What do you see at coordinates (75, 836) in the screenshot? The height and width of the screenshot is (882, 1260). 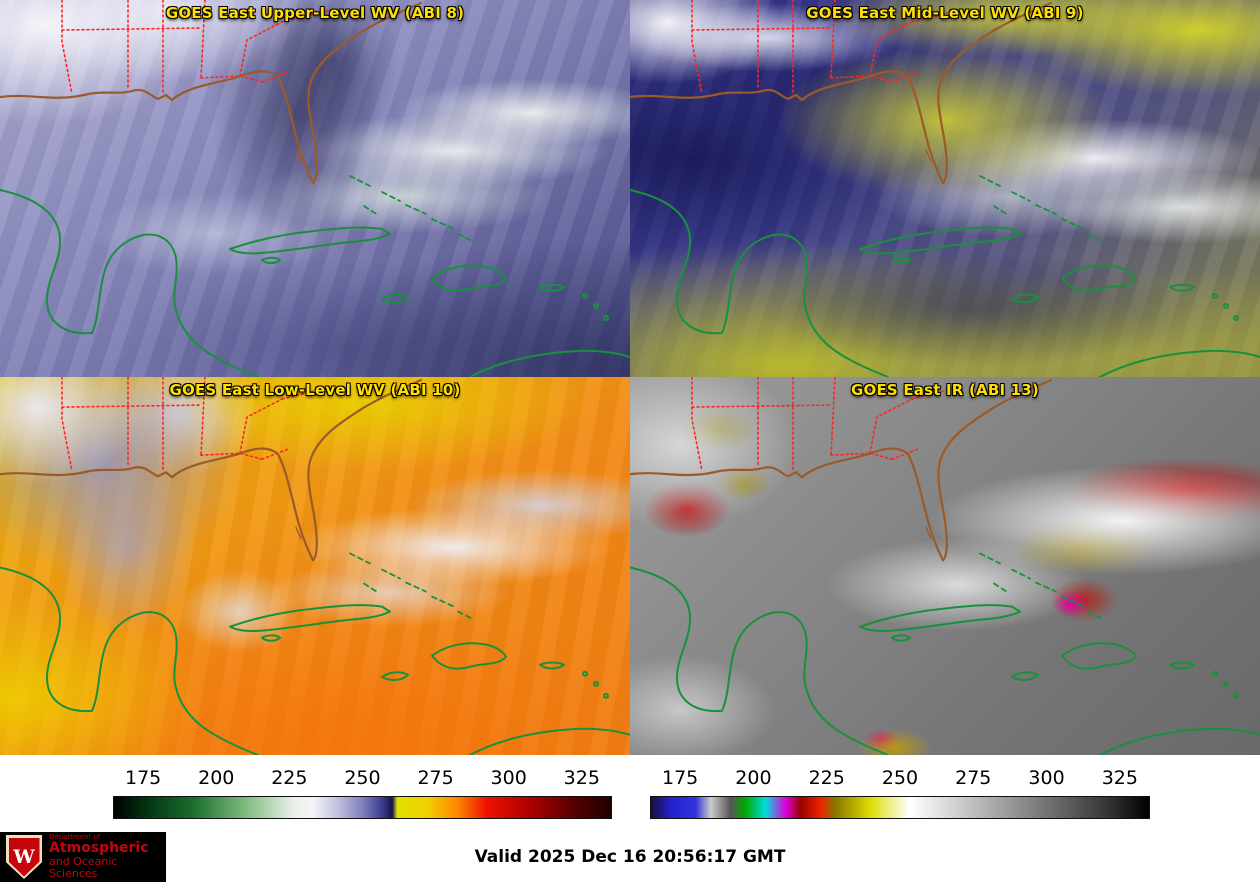 I see `uw-dept-prefix: Department of` at bounding box center [75, 836].